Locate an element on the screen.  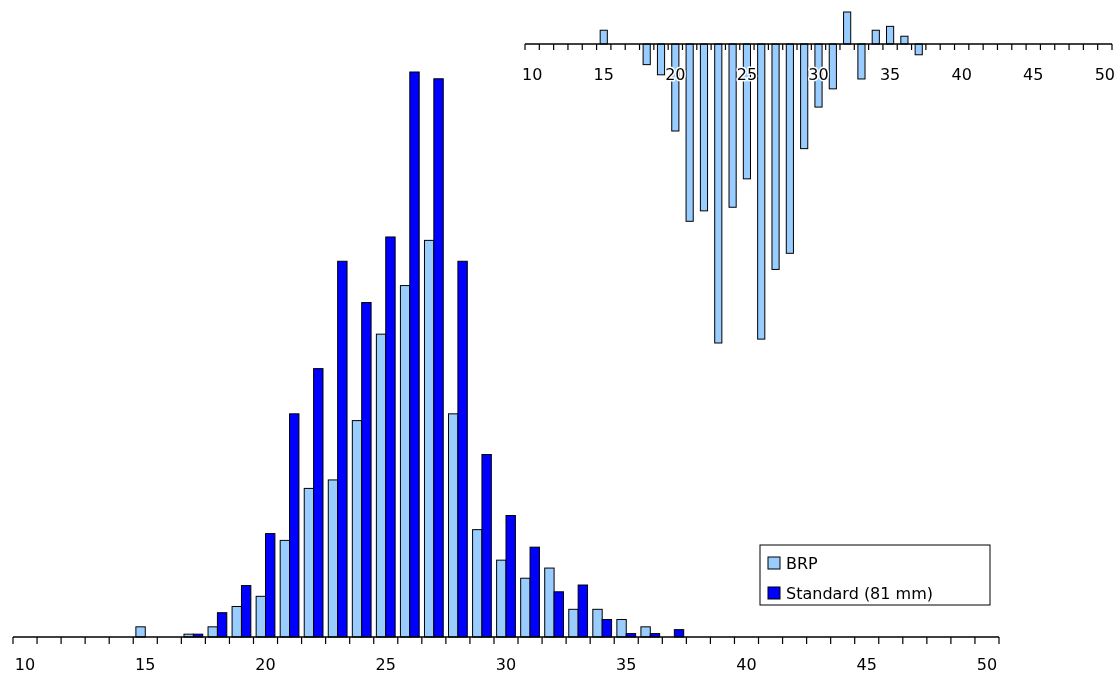
legend-label: Standard (81 mm) is located at coordinates (859, 593).